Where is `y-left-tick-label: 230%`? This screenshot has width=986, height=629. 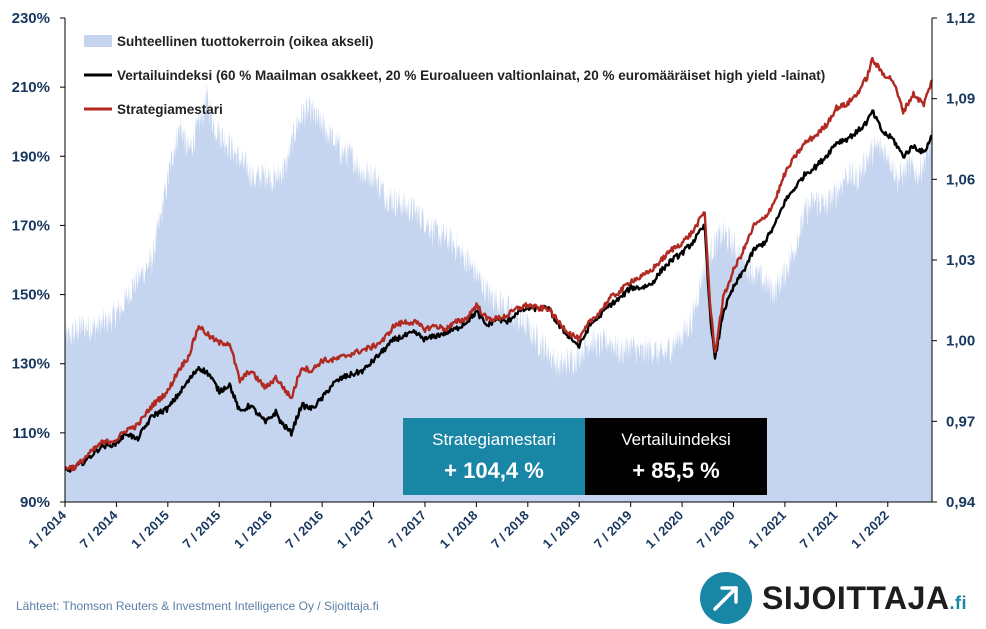 y-left-tick-label: 230% is located at coordinates (31, 18).